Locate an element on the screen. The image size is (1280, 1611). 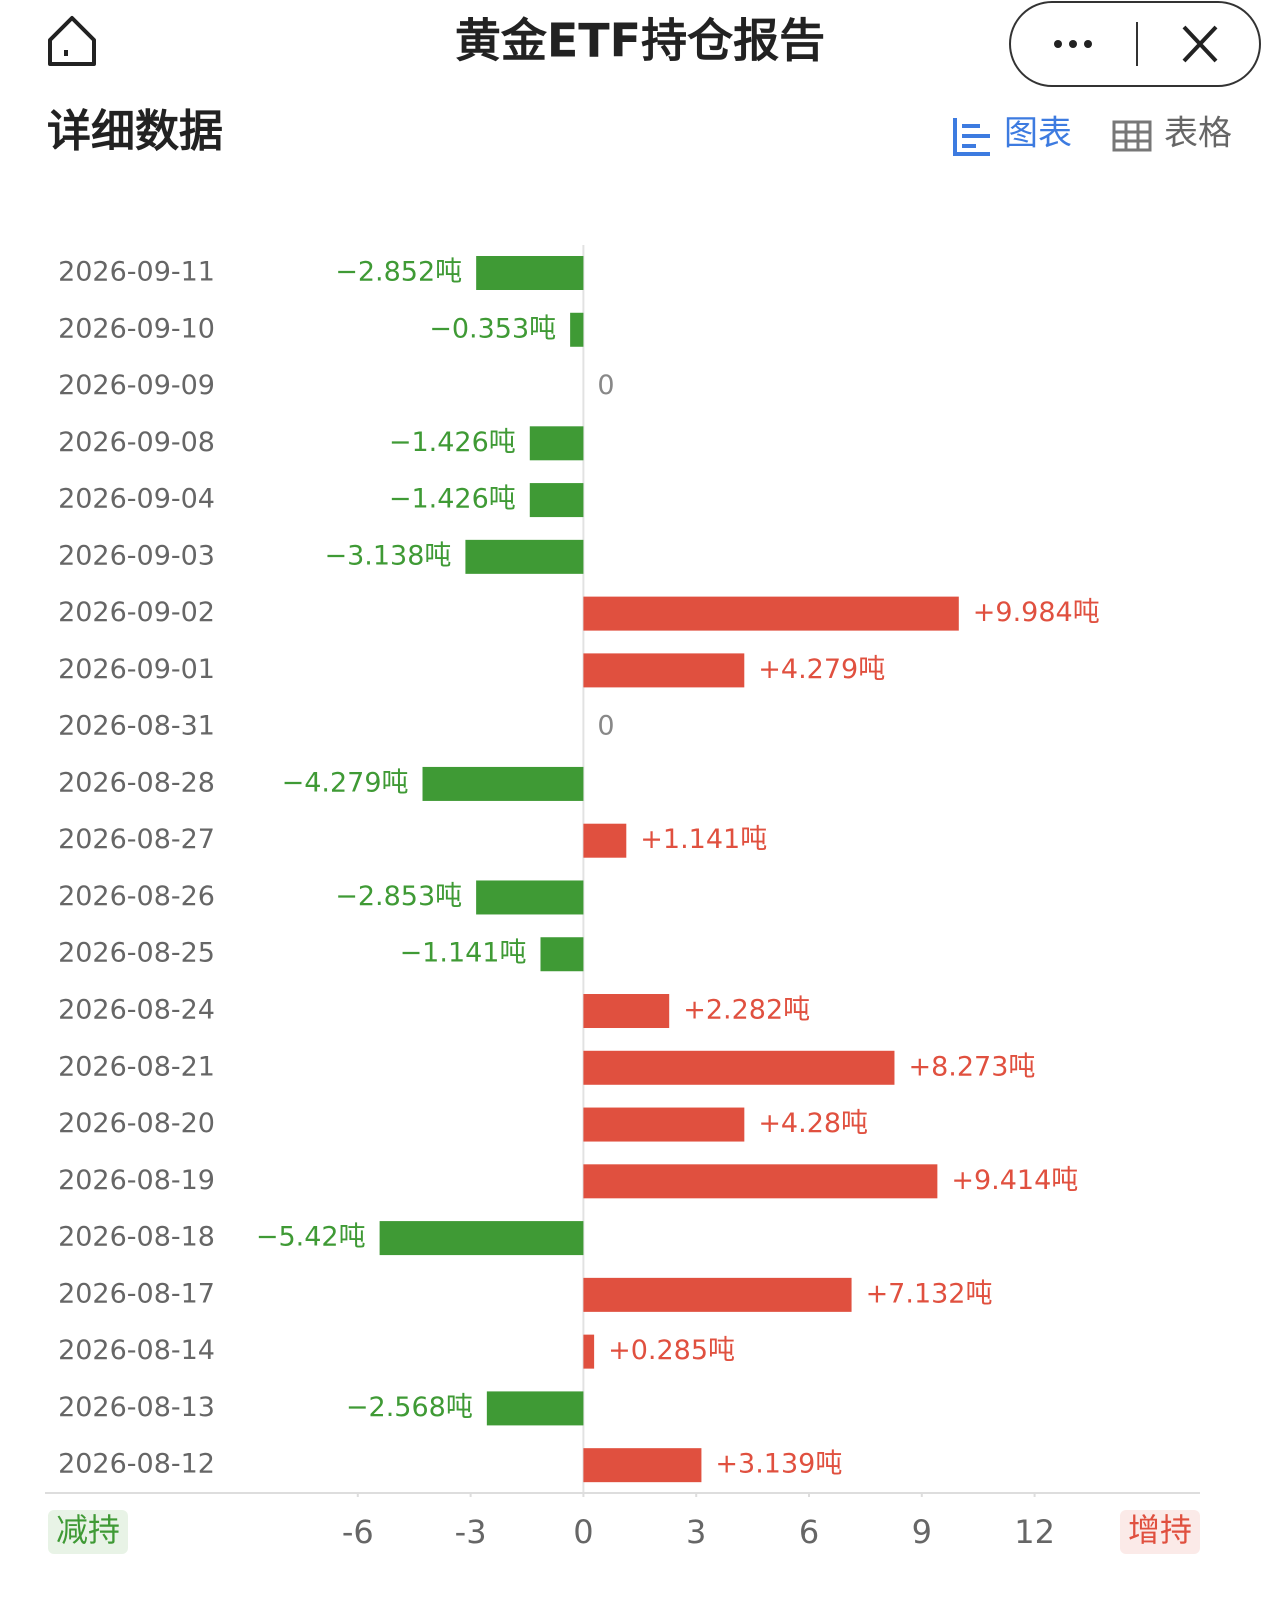
x-tick-label: 9 is located at coordinates (922, 1532).